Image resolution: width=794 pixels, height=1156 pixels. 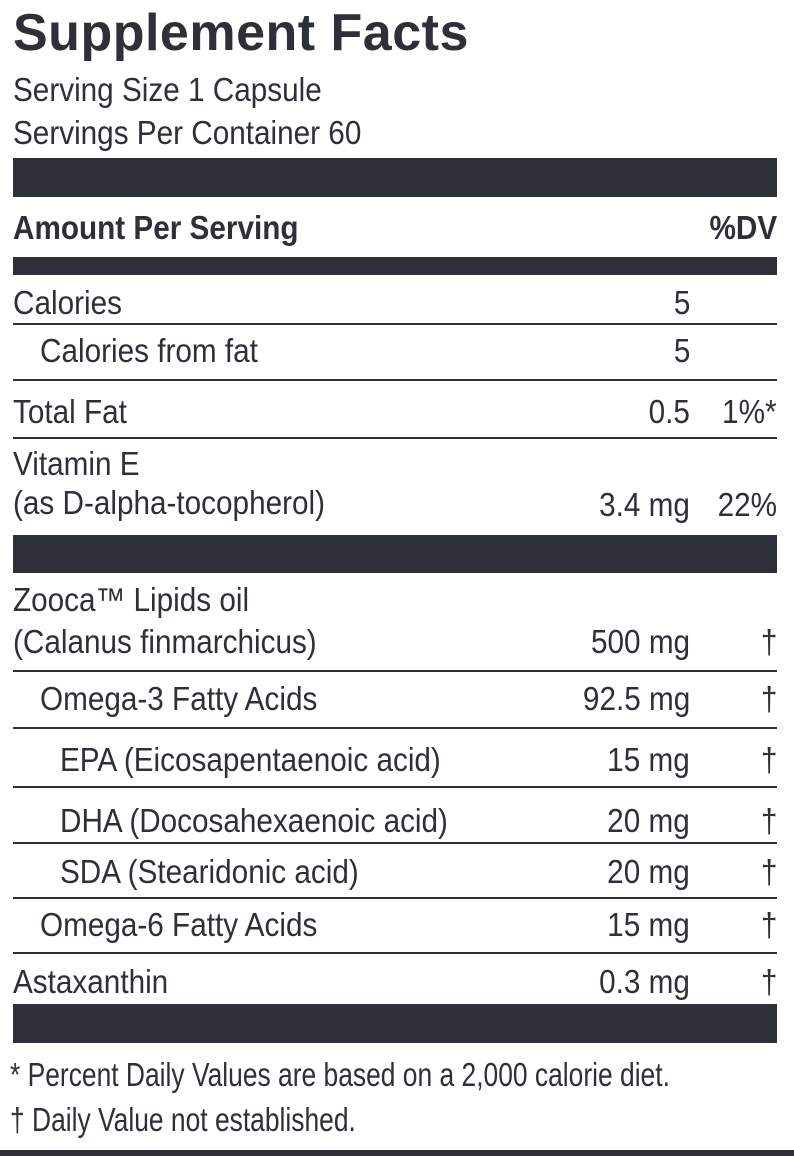 I want to click on row-name: Total Fat, so click(x=70, y=411).